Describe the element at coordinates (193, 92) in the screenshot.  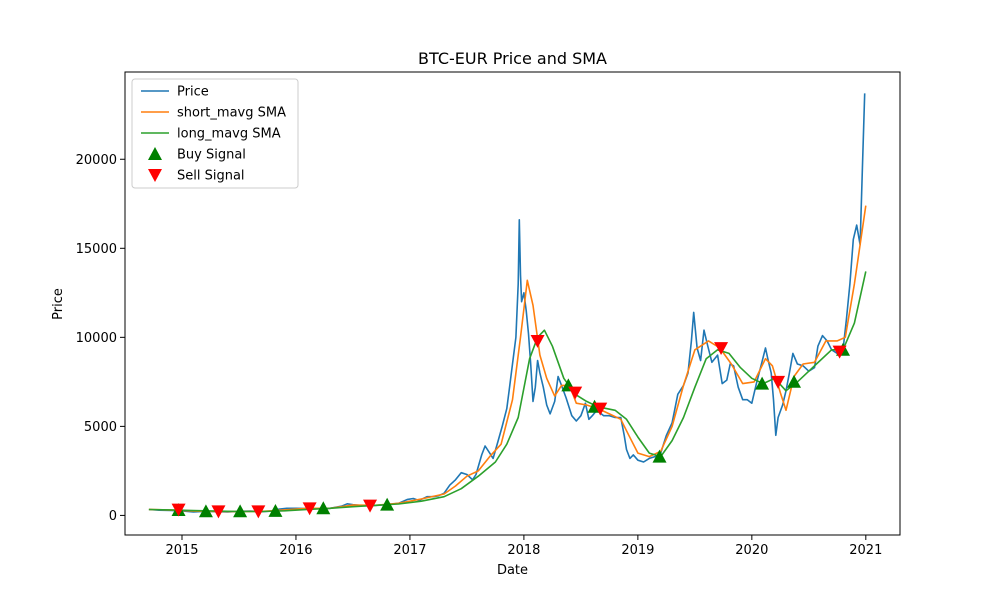
I see `legend-label: Price` at that location.